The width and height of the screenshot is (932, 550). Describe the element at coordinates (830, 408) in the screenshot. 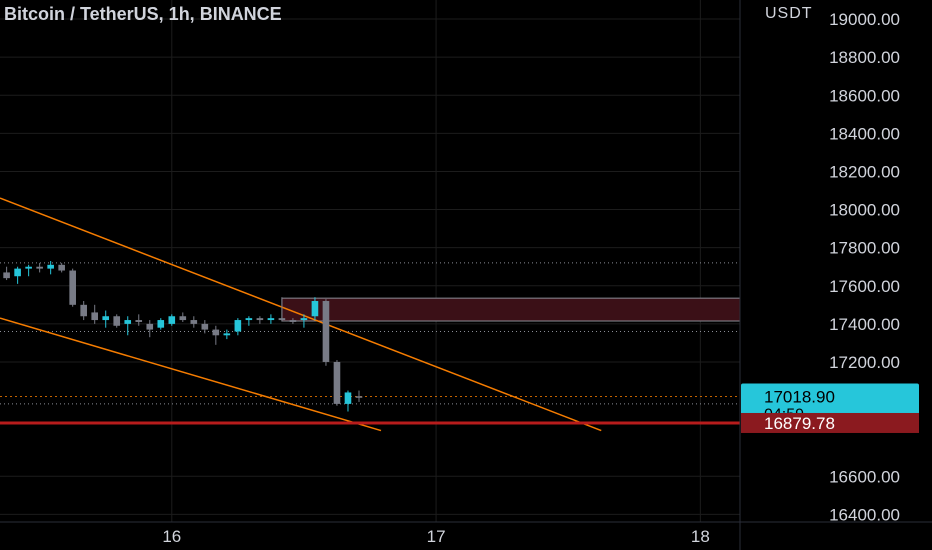

I see `price-tags: 17018.9004:5916879.78` at that location.